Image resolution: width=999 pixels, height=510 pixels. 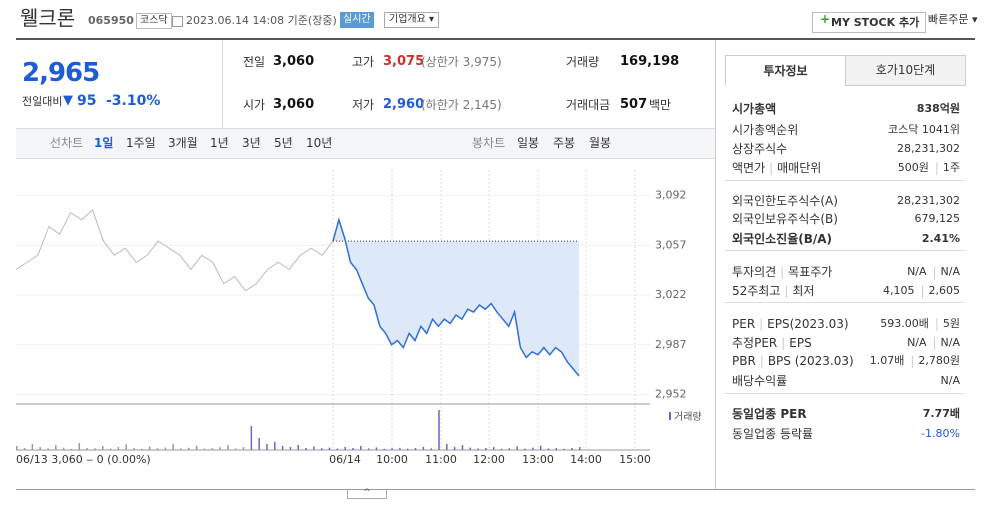 What do you see at coordinates (104, 143) in the screenshot?
I see `period-tab: 1일` at bounding box center [104, 143].